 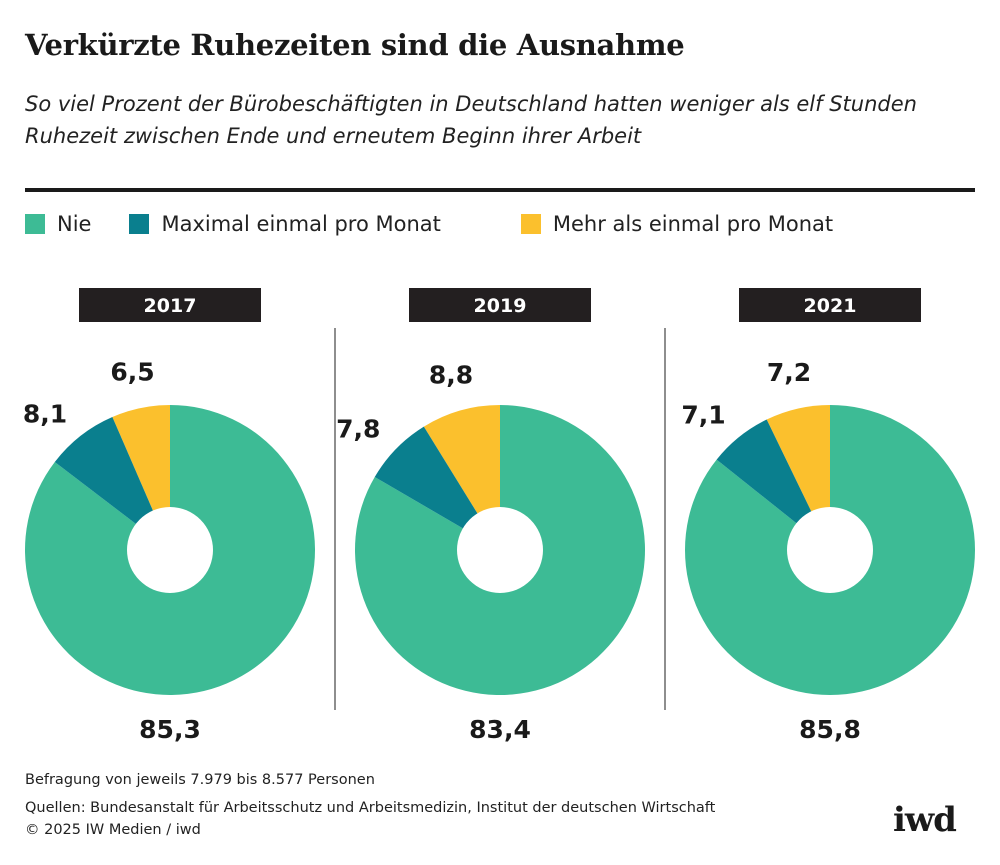 I want to click on legend-label: Mehr als einmal pro Monat, so click(x=693, y=224).